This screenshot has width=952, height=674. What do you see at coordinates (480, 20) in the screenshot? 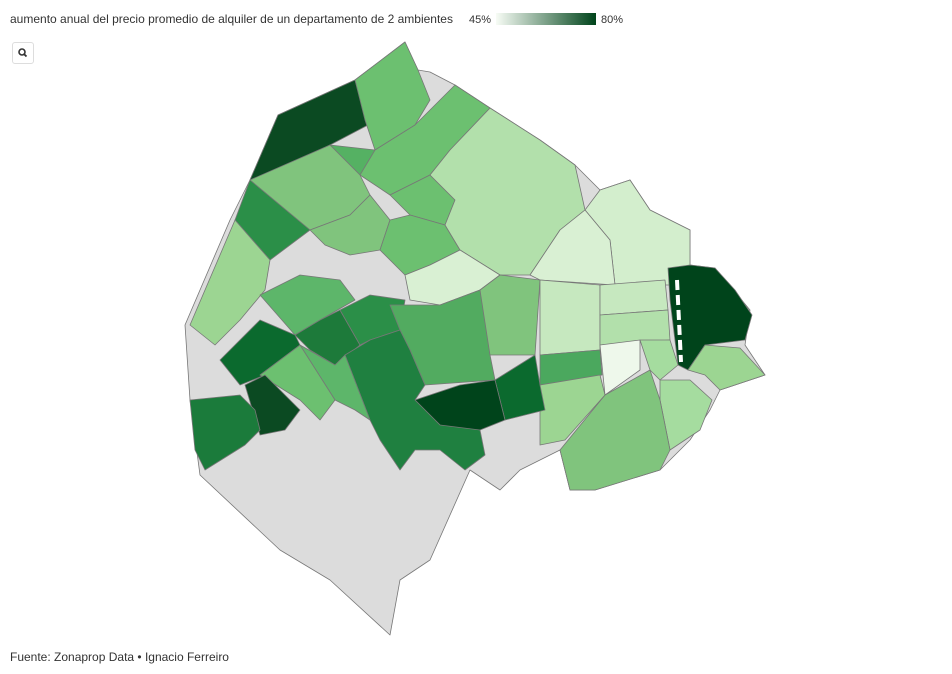
I see `legend-label: 45%` at bounding box center [480, 20].